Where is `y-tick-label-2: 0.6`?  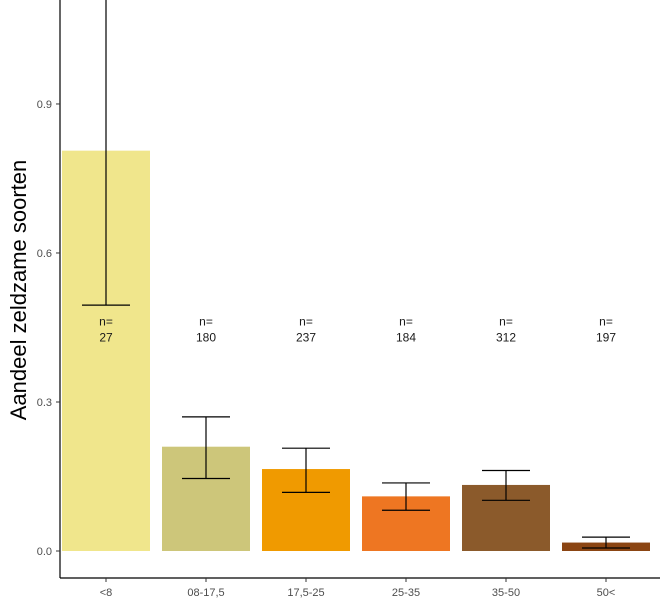 y-tick-label-2: 0.6 is located at coordinates (44, 254).